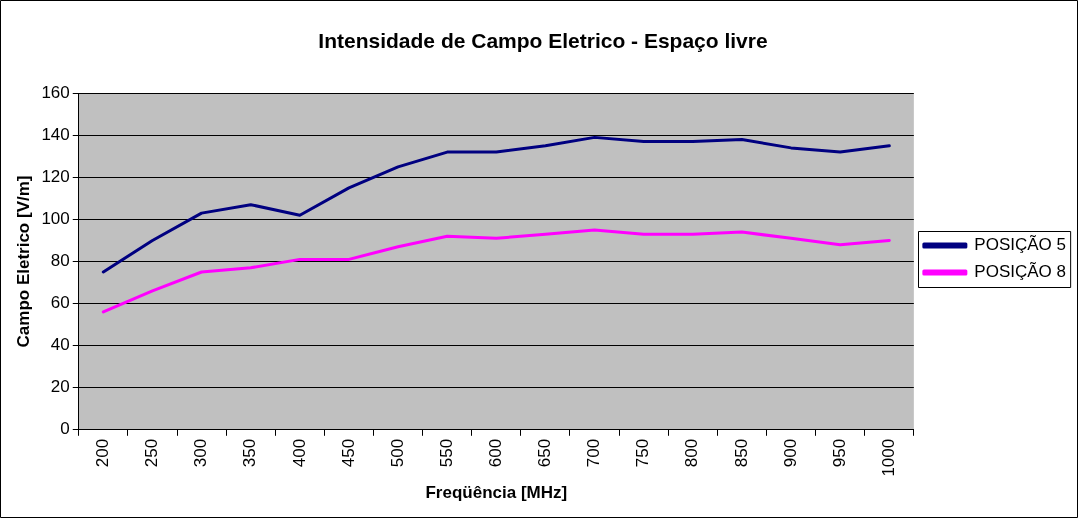 The height and width of the screenshot is (518, 1078). Describe the element at coordinates (839, 453) in the screenshot. I see `x-tick-label: 950` at that location.